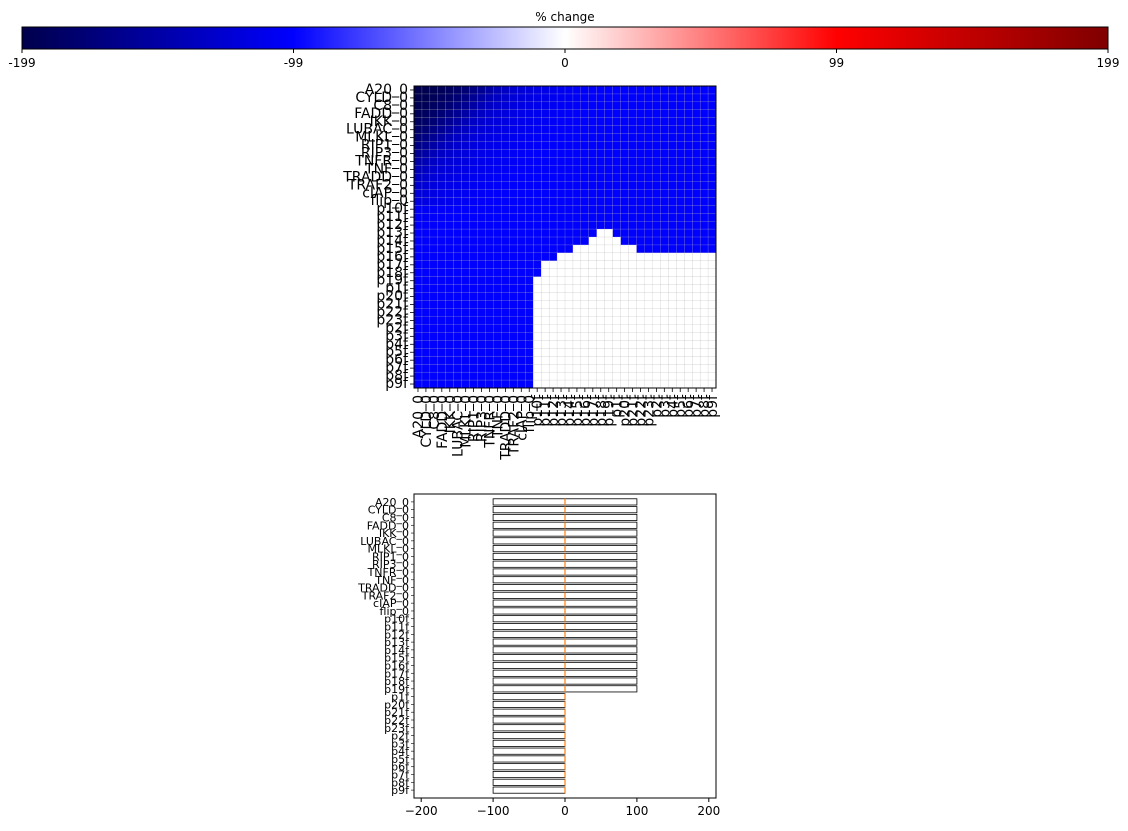  What do you see at coordinates (594, 410) in the screenshot?
I see `heatmap-col-label: p17f` at bounding box center [594, 410].